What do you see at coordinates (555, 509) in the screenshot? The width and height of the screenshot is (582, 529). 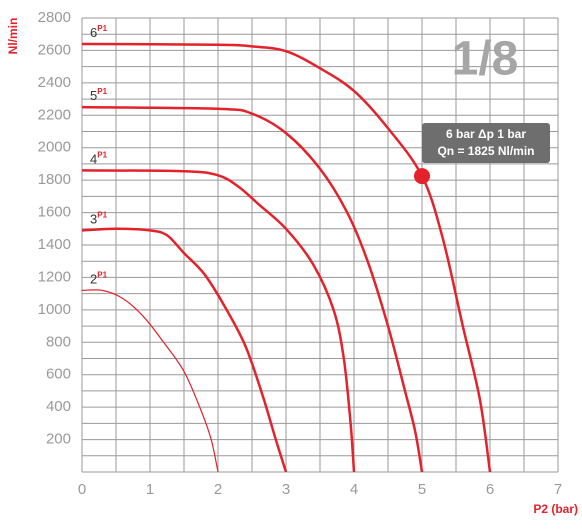 I see `x-axis-label: P2 (bar)` at bounding box center [555, 509].